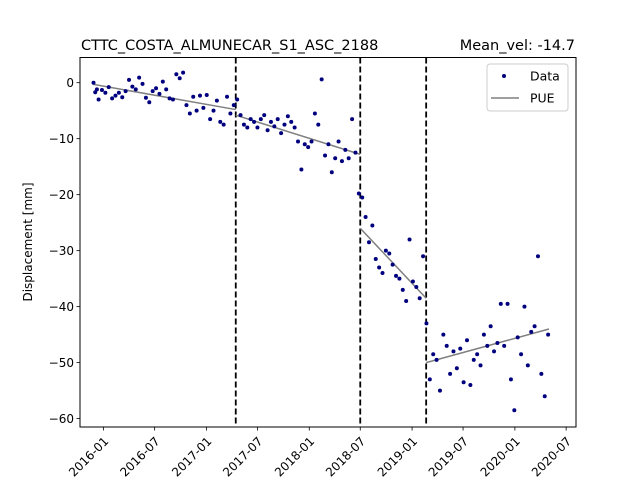 Image resolution: width=640 pixels, height=480 pixels. Describe the element at coordinates (191, 456) in the screenshot. I see `x-tick-label: 2017-01` at that location.